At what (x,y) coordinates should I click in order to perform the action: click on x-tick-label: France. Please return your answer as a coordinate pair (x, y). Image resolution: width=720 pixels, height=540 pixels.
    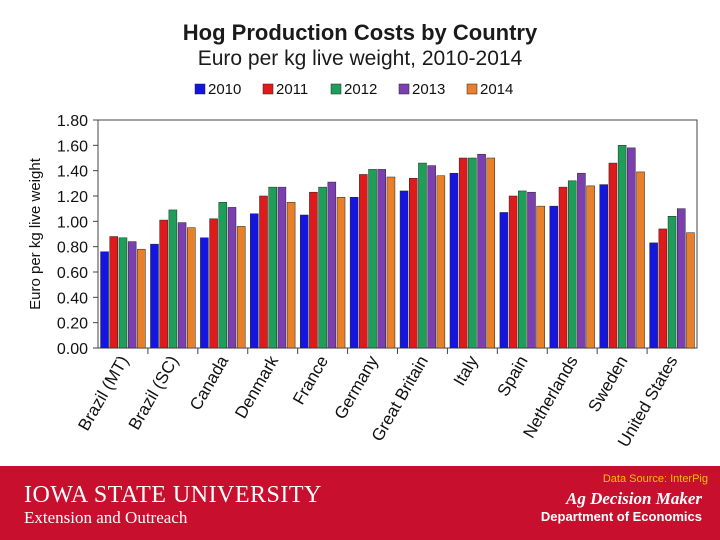
    Looking at the image, I should click on (310, 380).